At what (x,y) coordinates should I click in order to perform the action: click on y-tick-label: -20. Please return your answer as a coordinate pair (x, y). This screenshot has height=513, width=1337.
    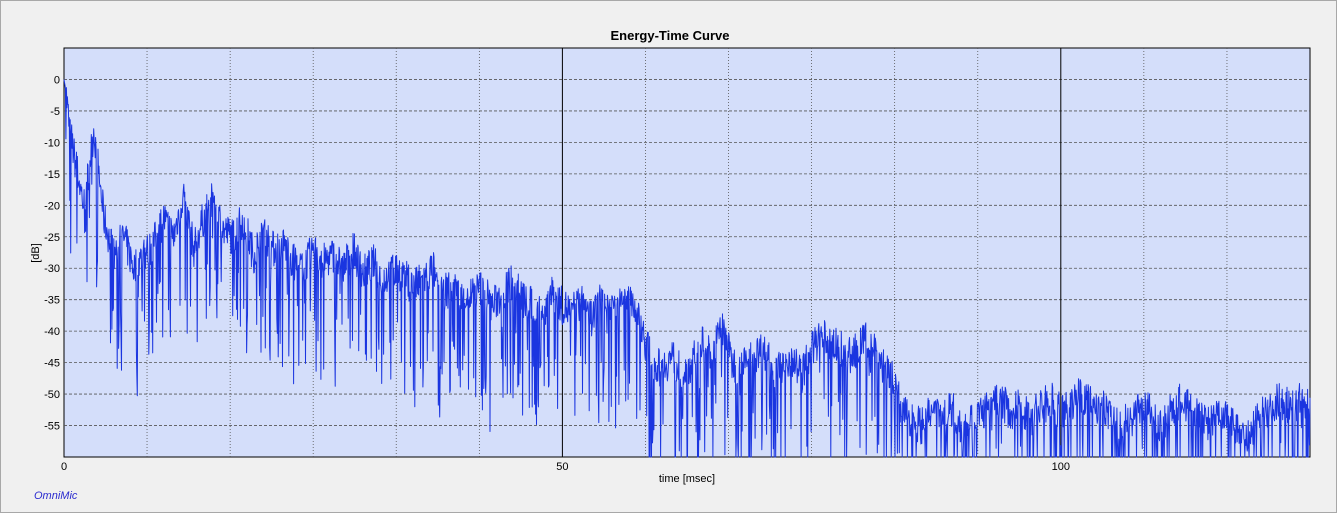
    Looking at the image, I should click on (52, 206).